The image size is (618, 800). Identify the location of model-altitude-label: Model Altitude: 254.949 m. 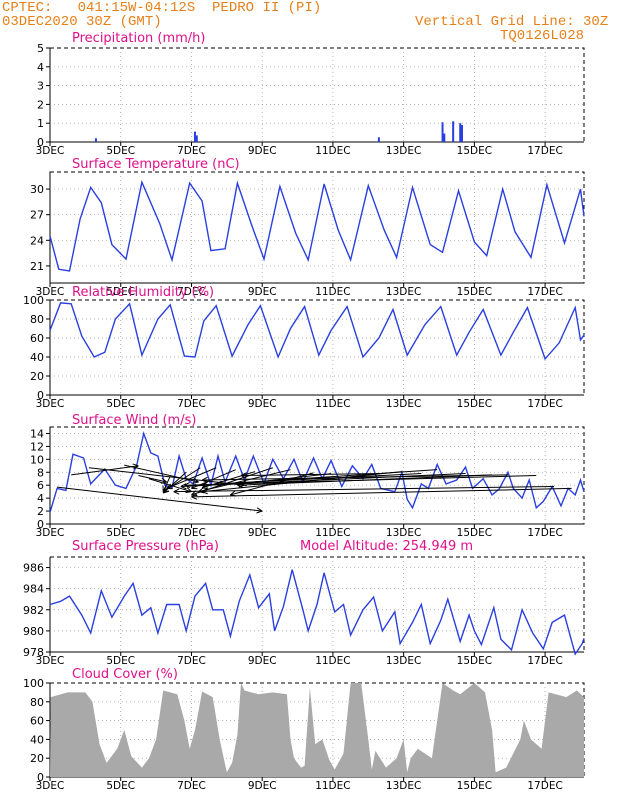
(386, 546).